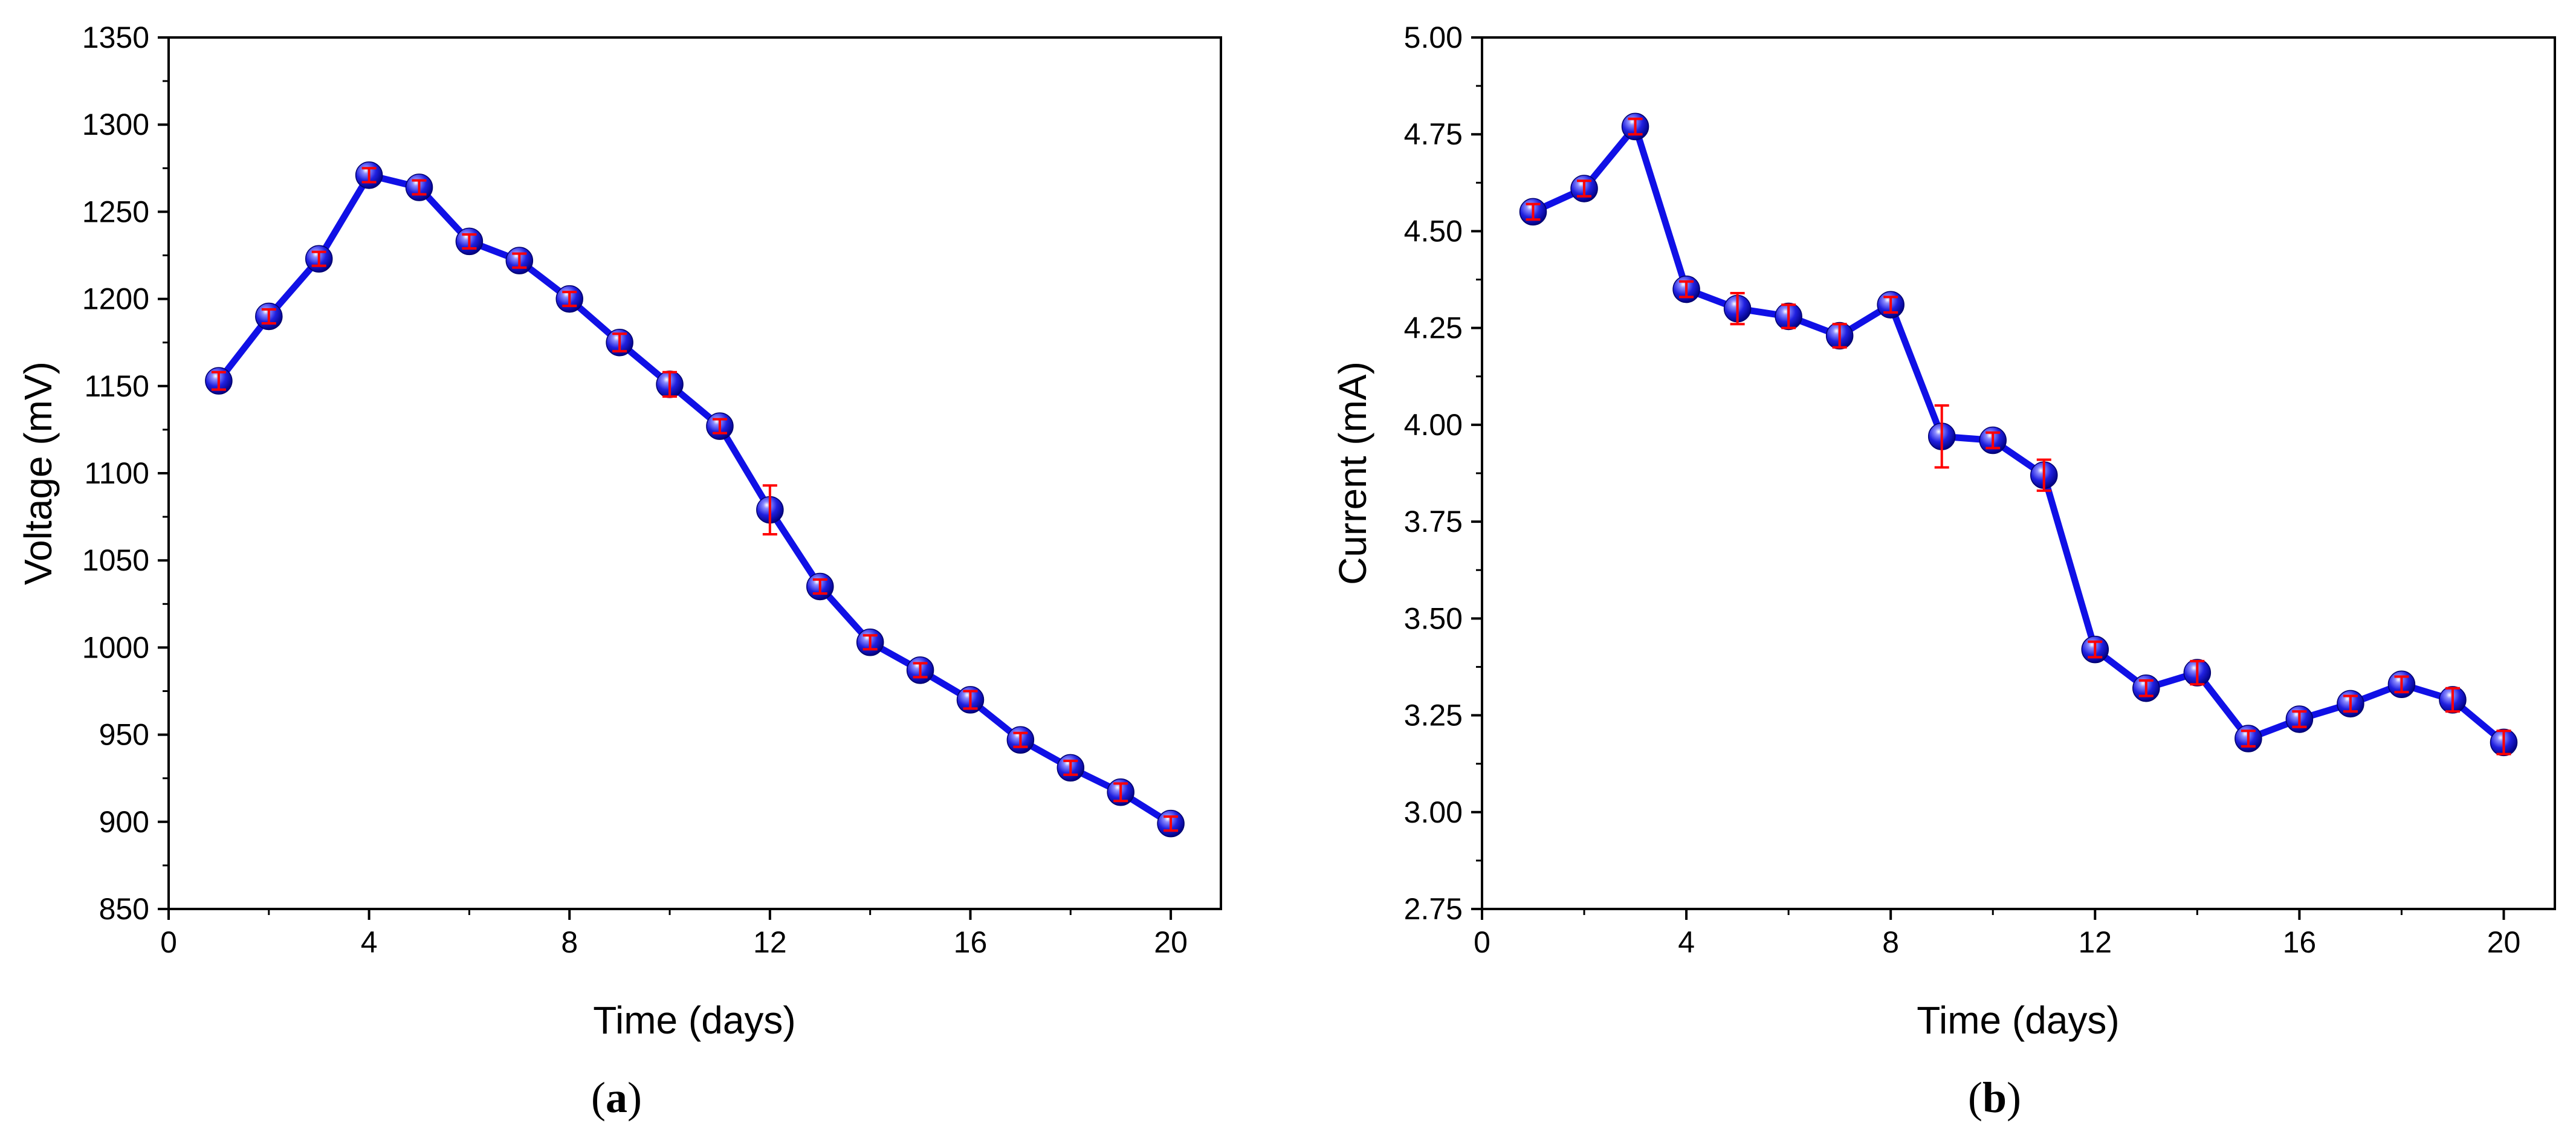  Describe the element at coordinates (124, 735) in the screenshot. I see `y-tick-label: 950` at that location.